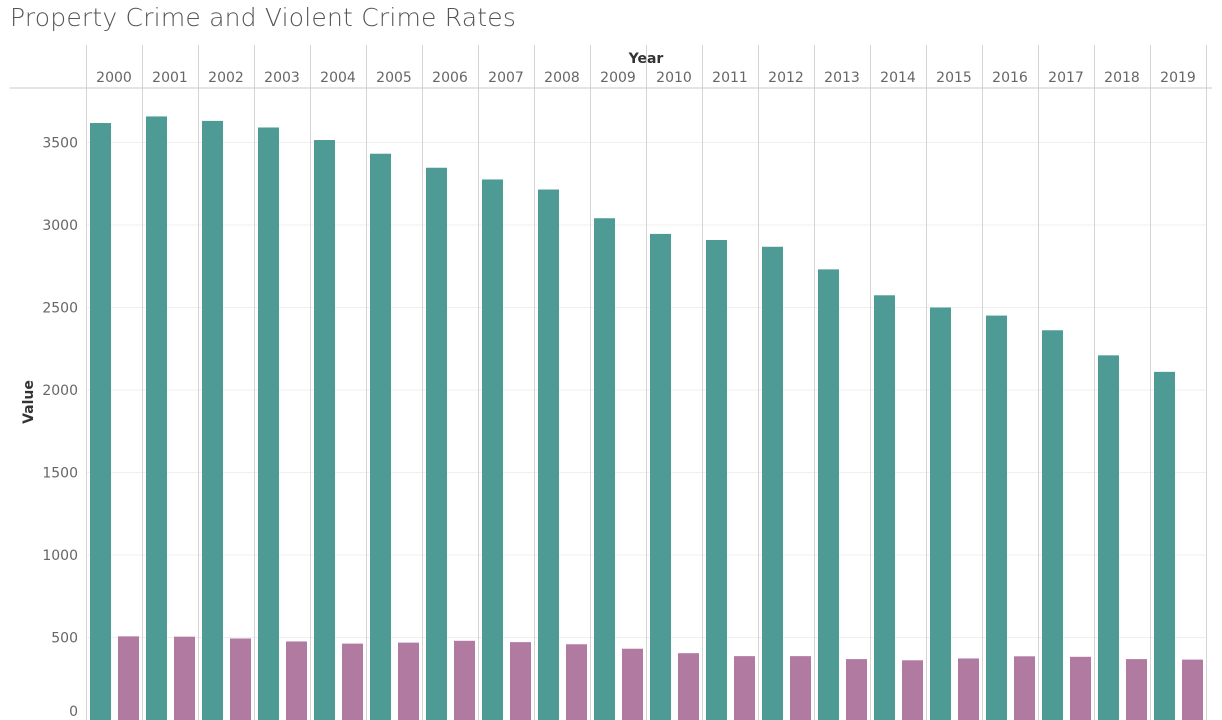 This screenshot has height=720, width=1222. I want to click on x-tick-label: 2018, so click(1122, 78).